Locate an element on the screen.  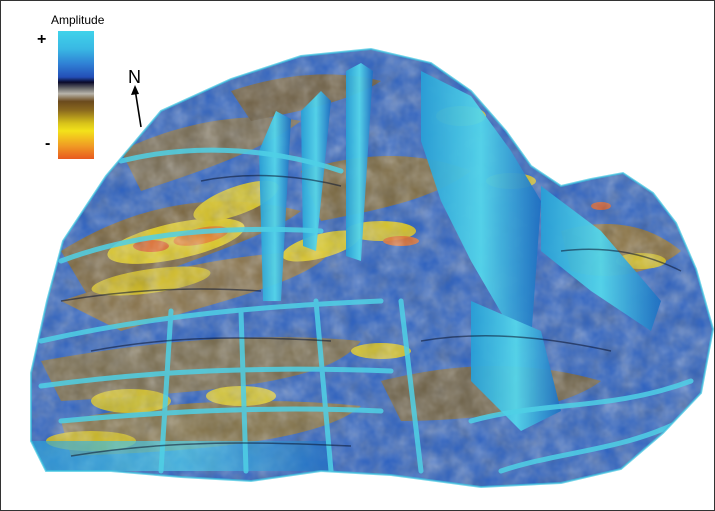
legend-title: Amplitude is located at coordinates (78, 20).